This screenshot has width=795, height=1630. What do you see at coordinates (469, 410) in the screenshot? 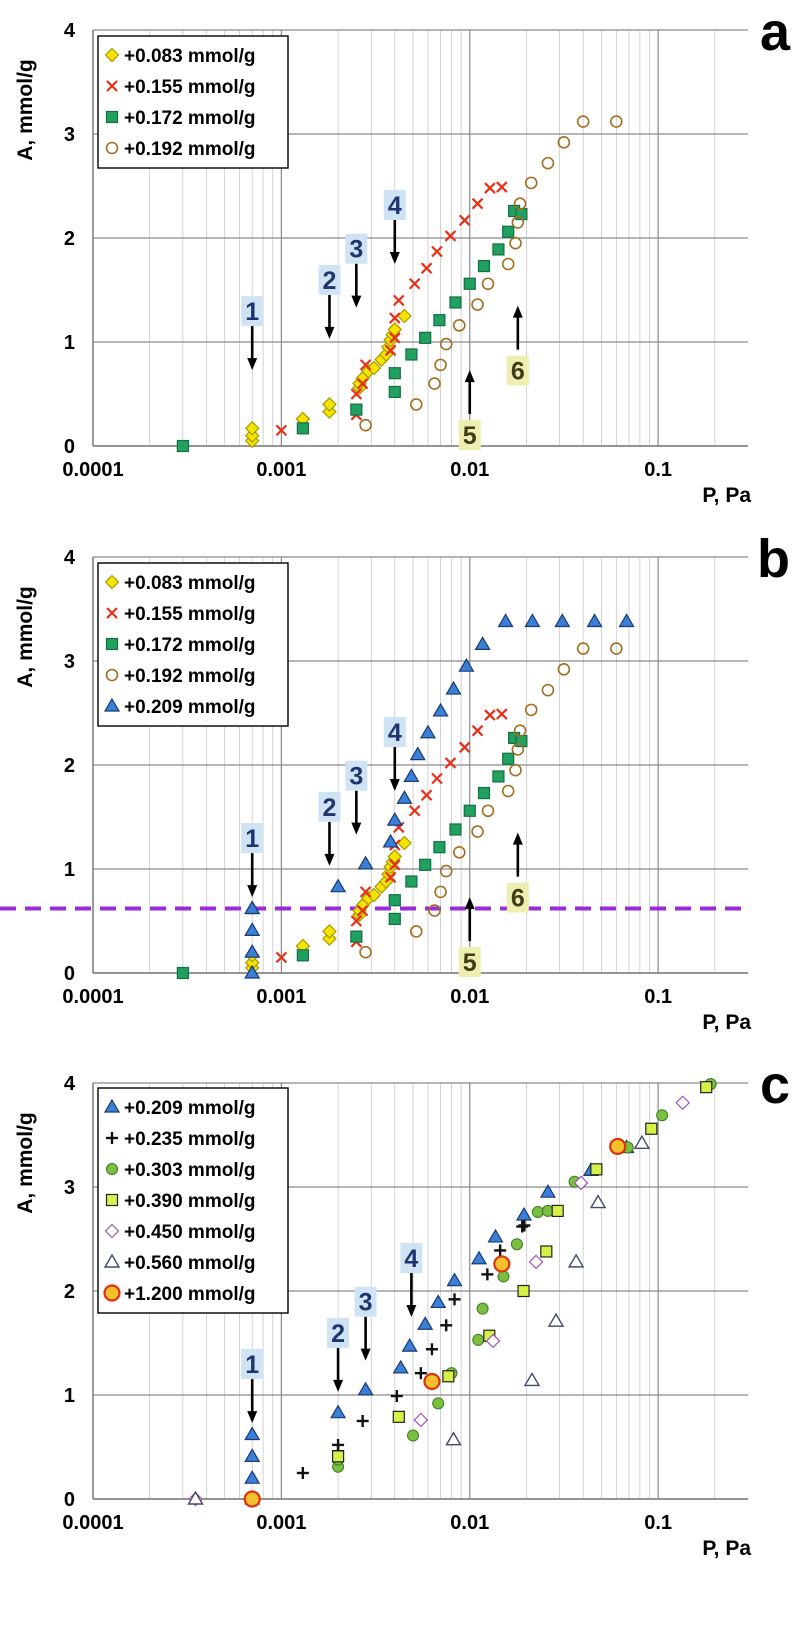
I see `annotation-5: 5` at bounding box center [469, 410].